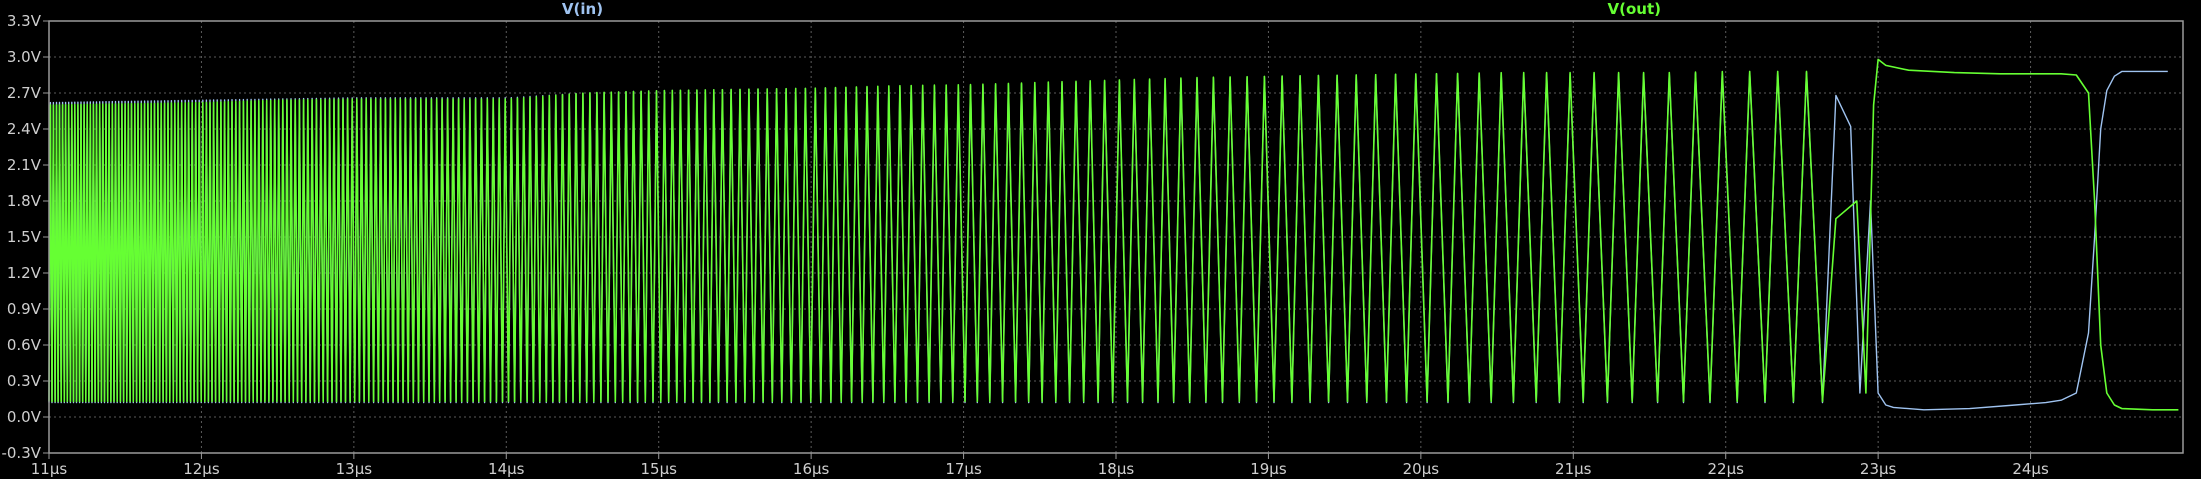  Describe the element at coordinates (24, 417) in the screenshot. I see `y-tick-label: 0.0V` at that location.